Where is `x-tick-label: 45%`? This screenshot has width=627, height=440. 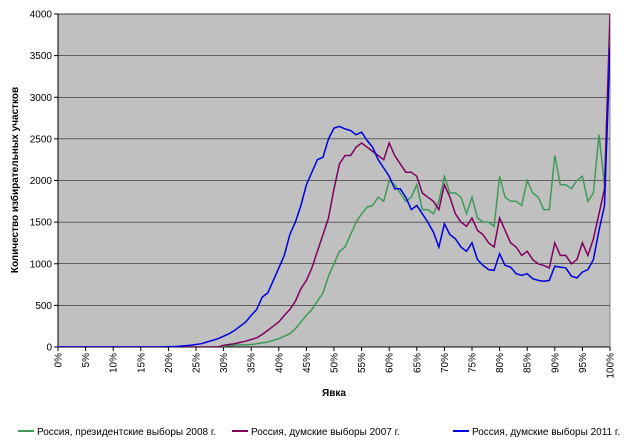
x-tick-label: 45% is located at coordinates (307, 363).